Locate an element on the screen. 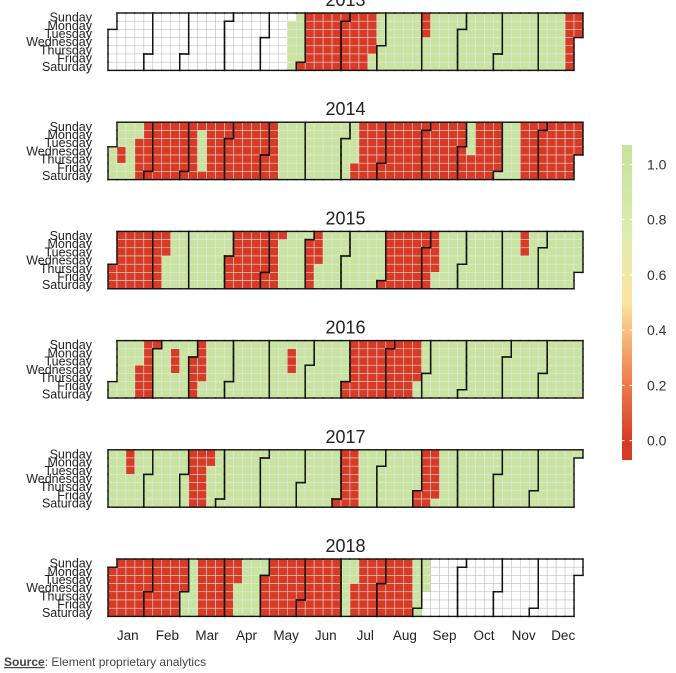 This screenshot has width=676, height=673. colorbar-tick-label: 0.8 is located at coordinates (657, 220).